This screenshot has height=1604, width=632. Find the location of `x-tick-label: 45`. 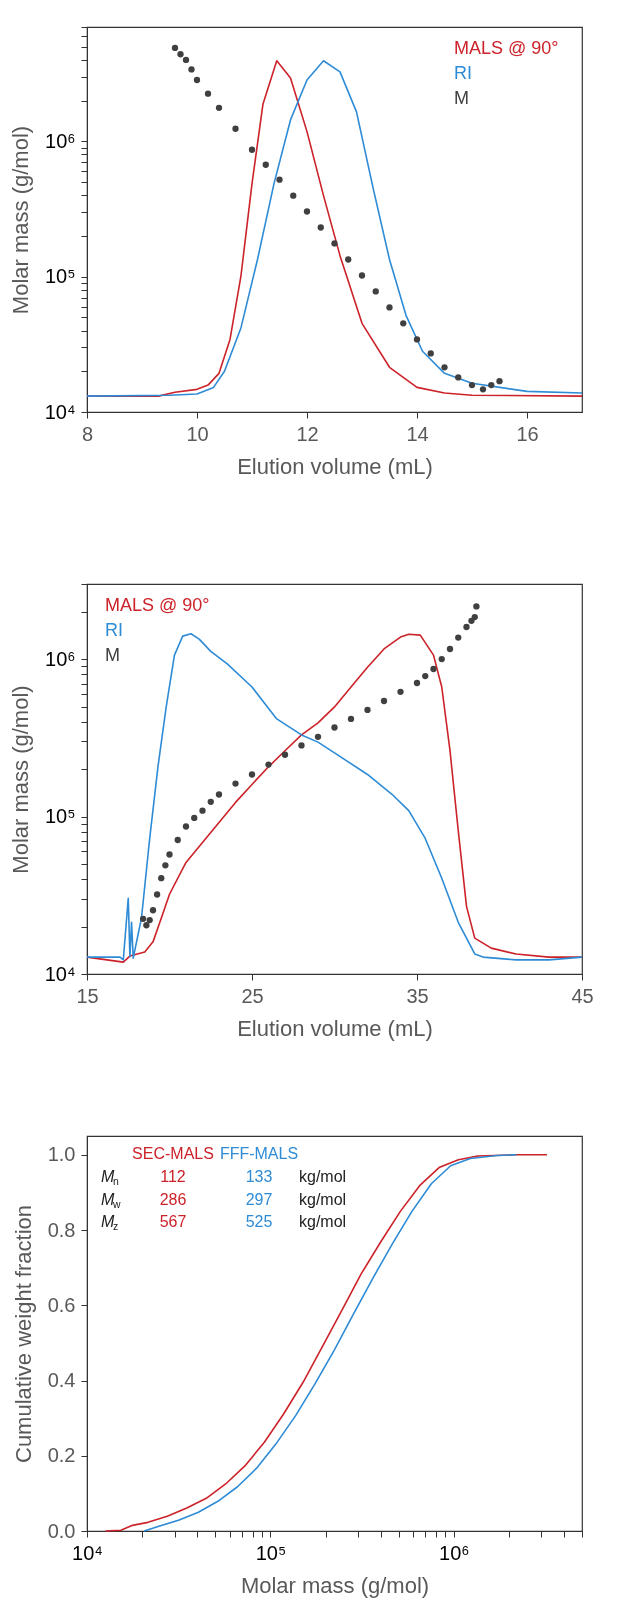

x-tick-label: 45 is located at coordinates (582, 995).